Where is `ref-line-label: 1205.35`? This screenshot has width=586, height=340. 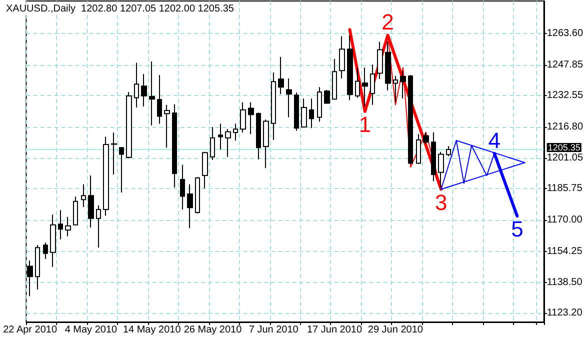 ref-line-label: 1205.35 is located at coordinates (564, 147).